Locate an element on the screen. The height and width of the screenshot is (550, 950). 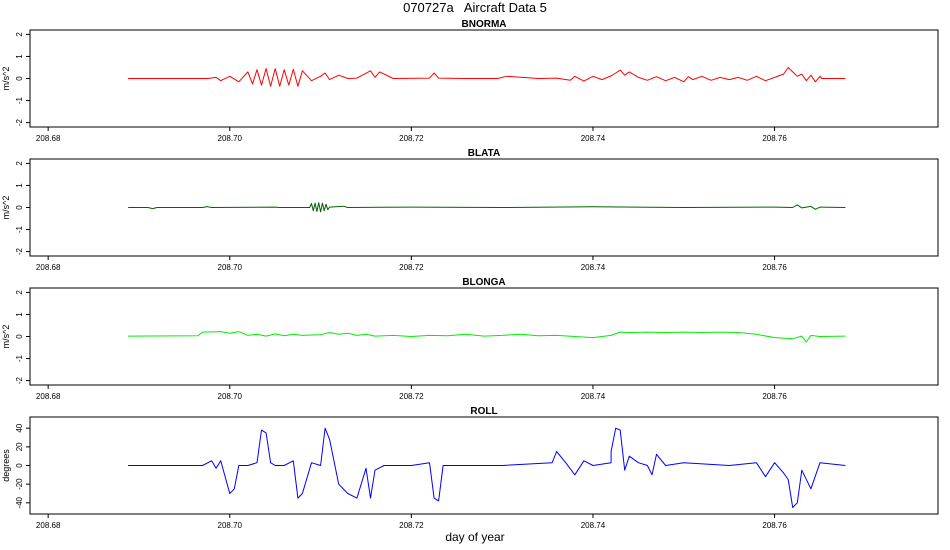
y-axis-label: degrees is located at coordinates (6, 465).